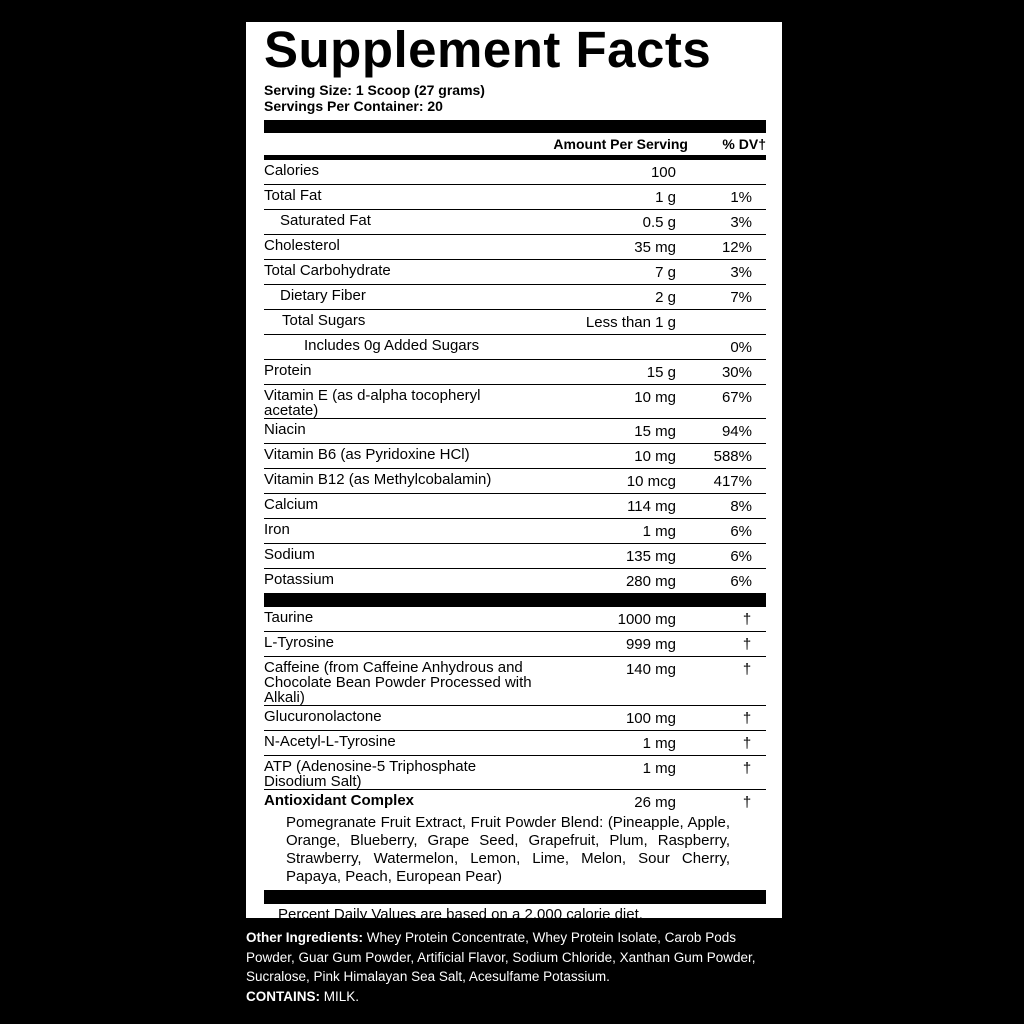 The height and width of the screenshot is (1024, 1024). Describe the element at coordinates (367, 454) in the screenshot. I see `name: Vitamin B6 (as Pyridoxine HCl)` at that location.